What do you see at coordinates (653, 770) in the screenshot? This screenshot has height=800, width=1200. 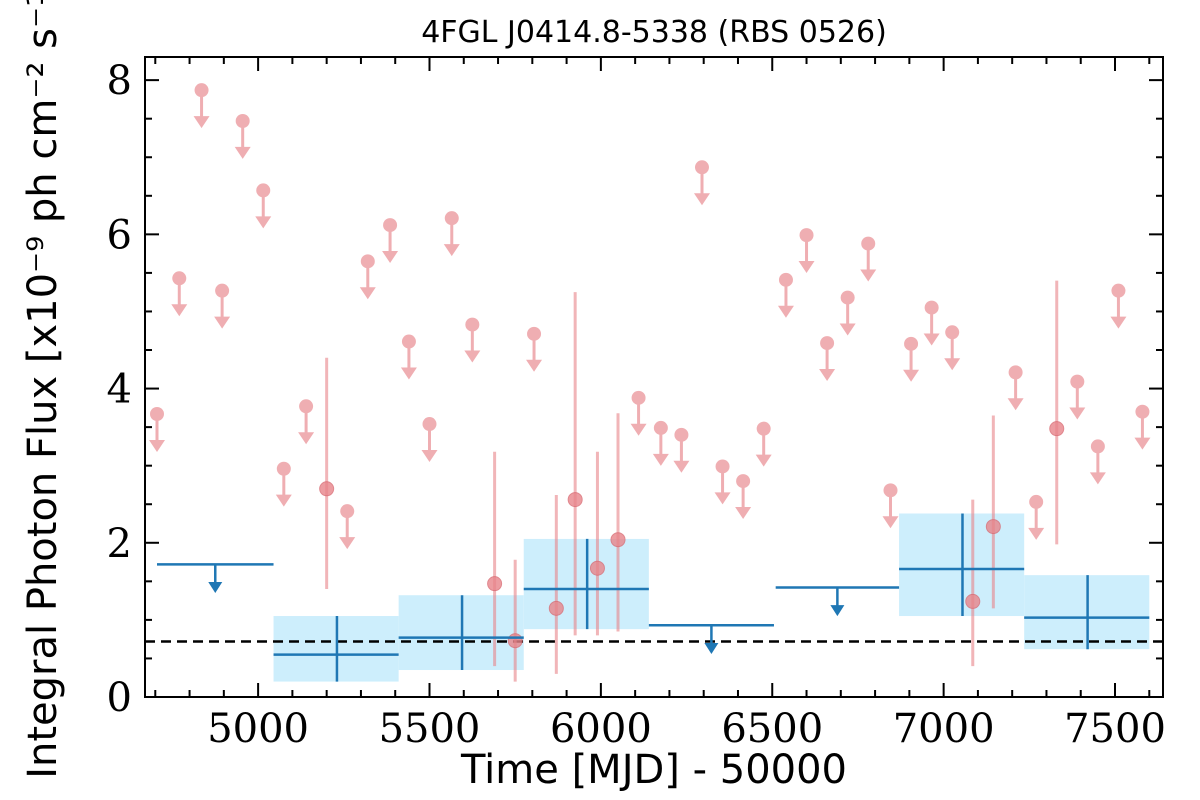 I see `x-axis-label: Time [MJD] - 50000` at bounding box center [653, 770].